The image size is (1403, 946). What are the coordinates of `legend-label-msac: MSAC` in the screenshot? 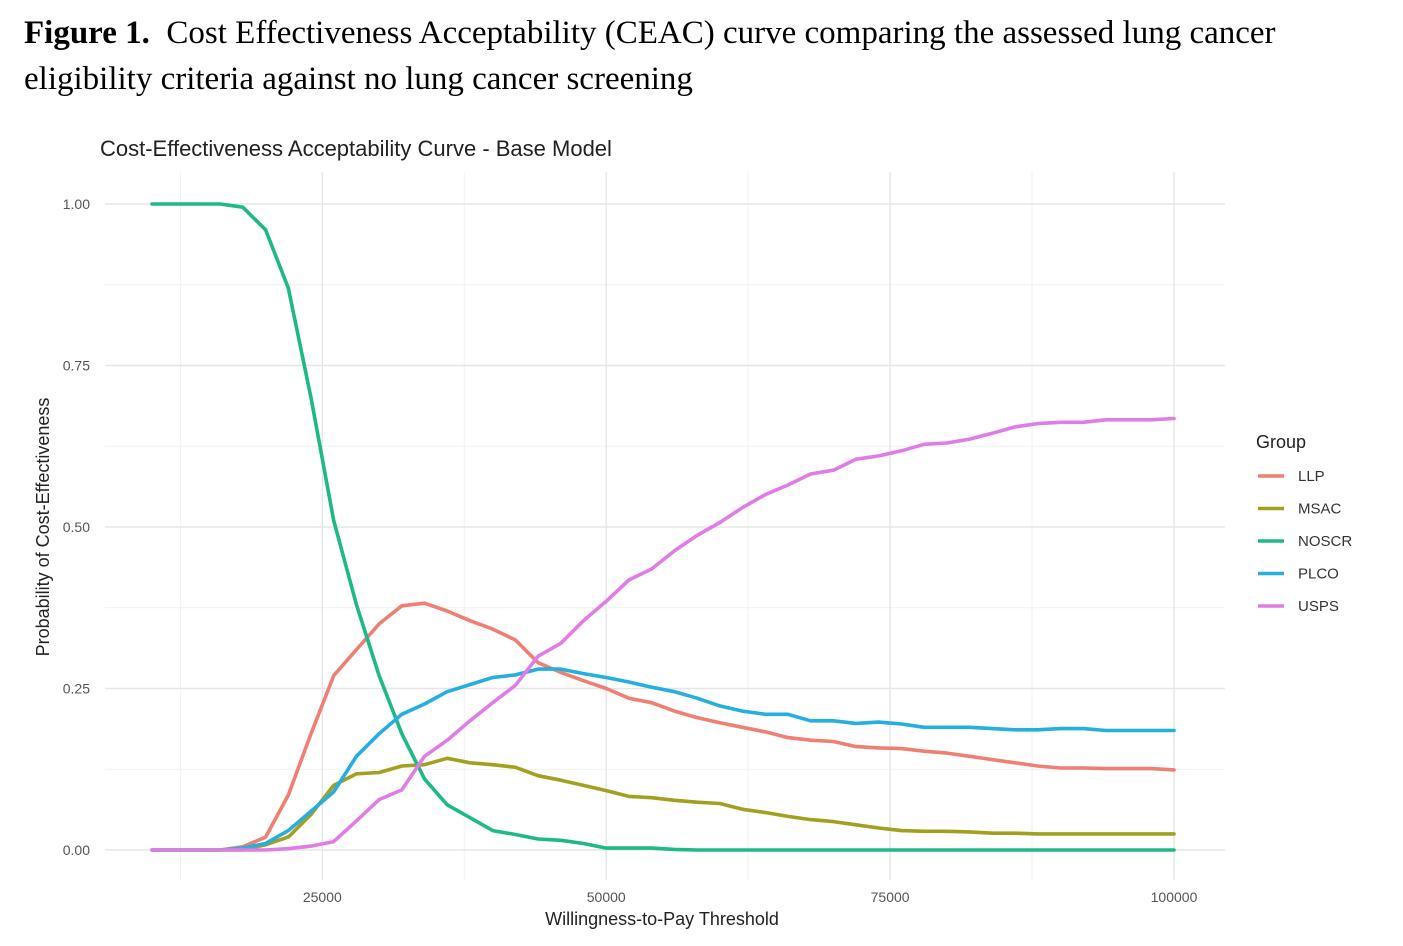 It's located at (1320, 509).